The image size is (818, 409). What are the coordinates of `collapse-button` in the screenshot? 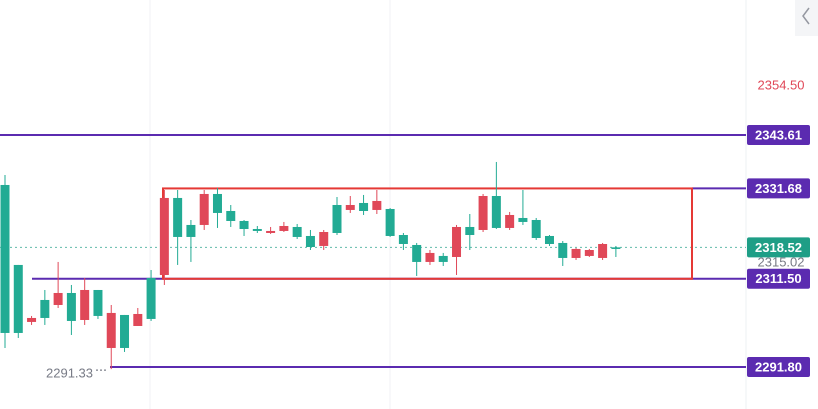 It's located at (806, 18).